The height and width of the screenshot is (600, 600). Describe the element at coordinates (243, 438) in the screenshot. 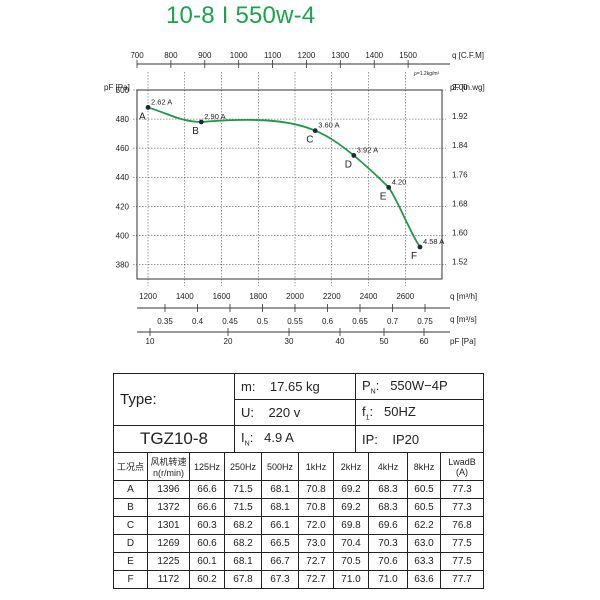

I see `current-label: I` at that location.